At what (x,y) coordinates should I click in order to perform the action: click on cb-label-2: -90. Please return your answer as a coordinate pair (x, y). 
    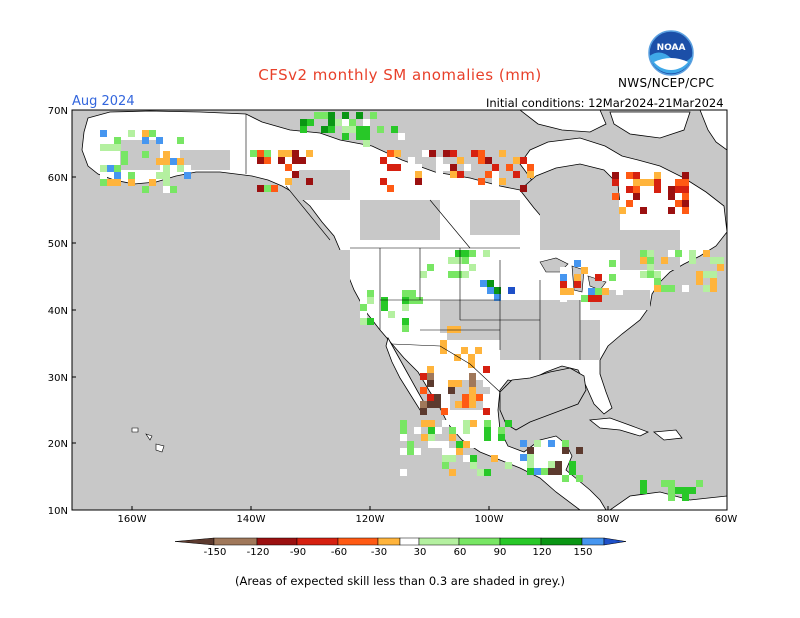
    Looking at the image, I should click on (298, 552).